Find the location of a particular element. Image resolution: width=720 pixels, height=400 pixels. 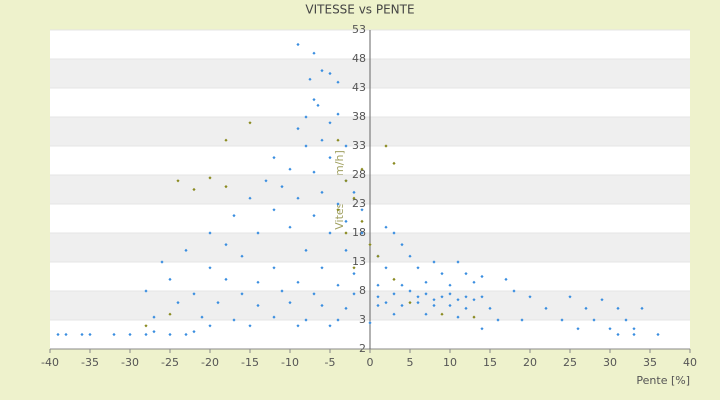

x-tick-label: -35 is located at coordinates (90, 362).